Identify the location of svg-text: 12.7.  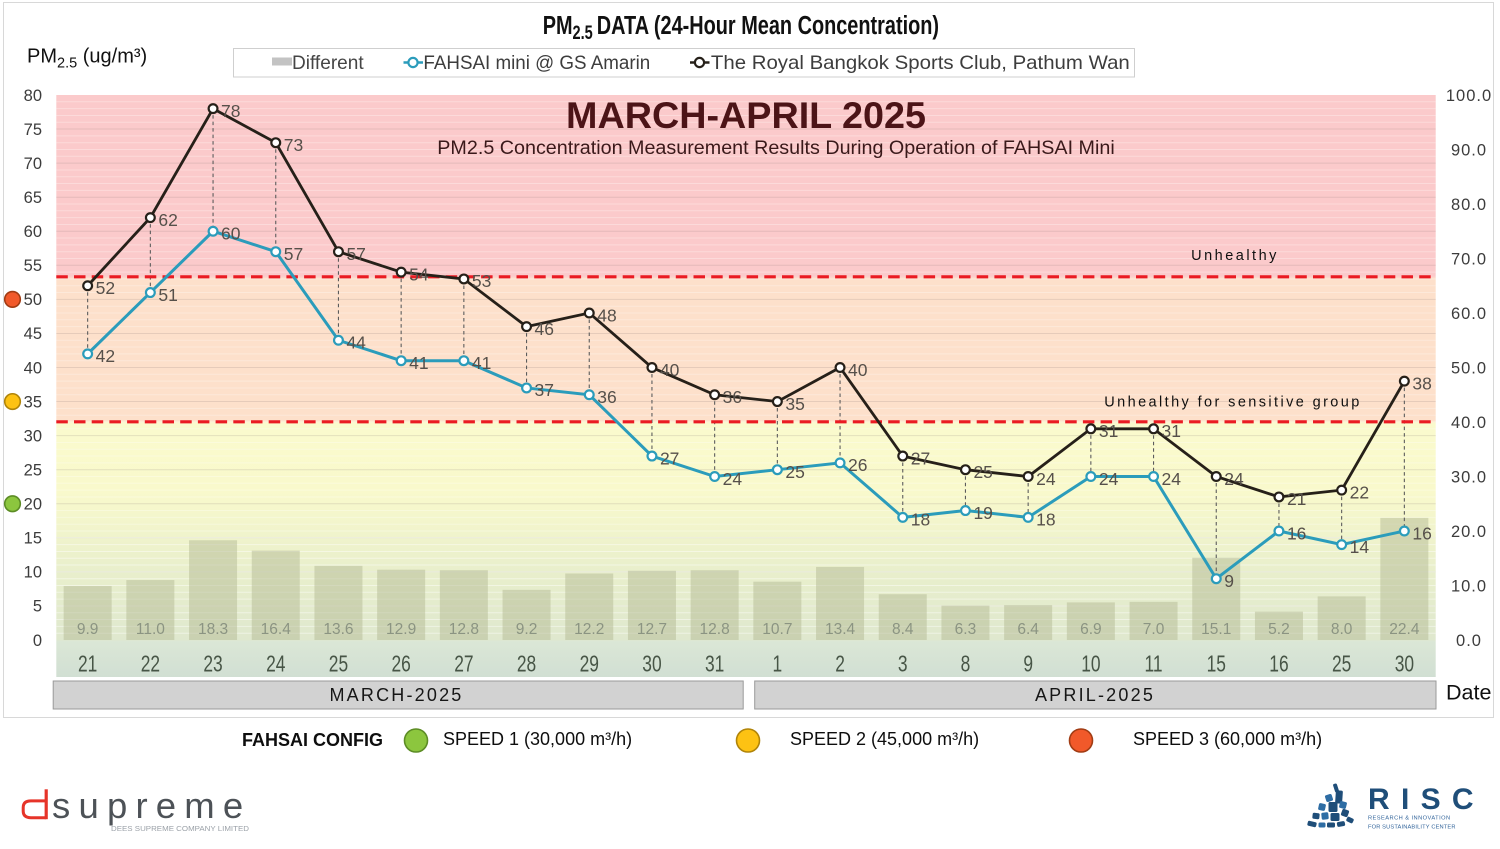
(652, 629).